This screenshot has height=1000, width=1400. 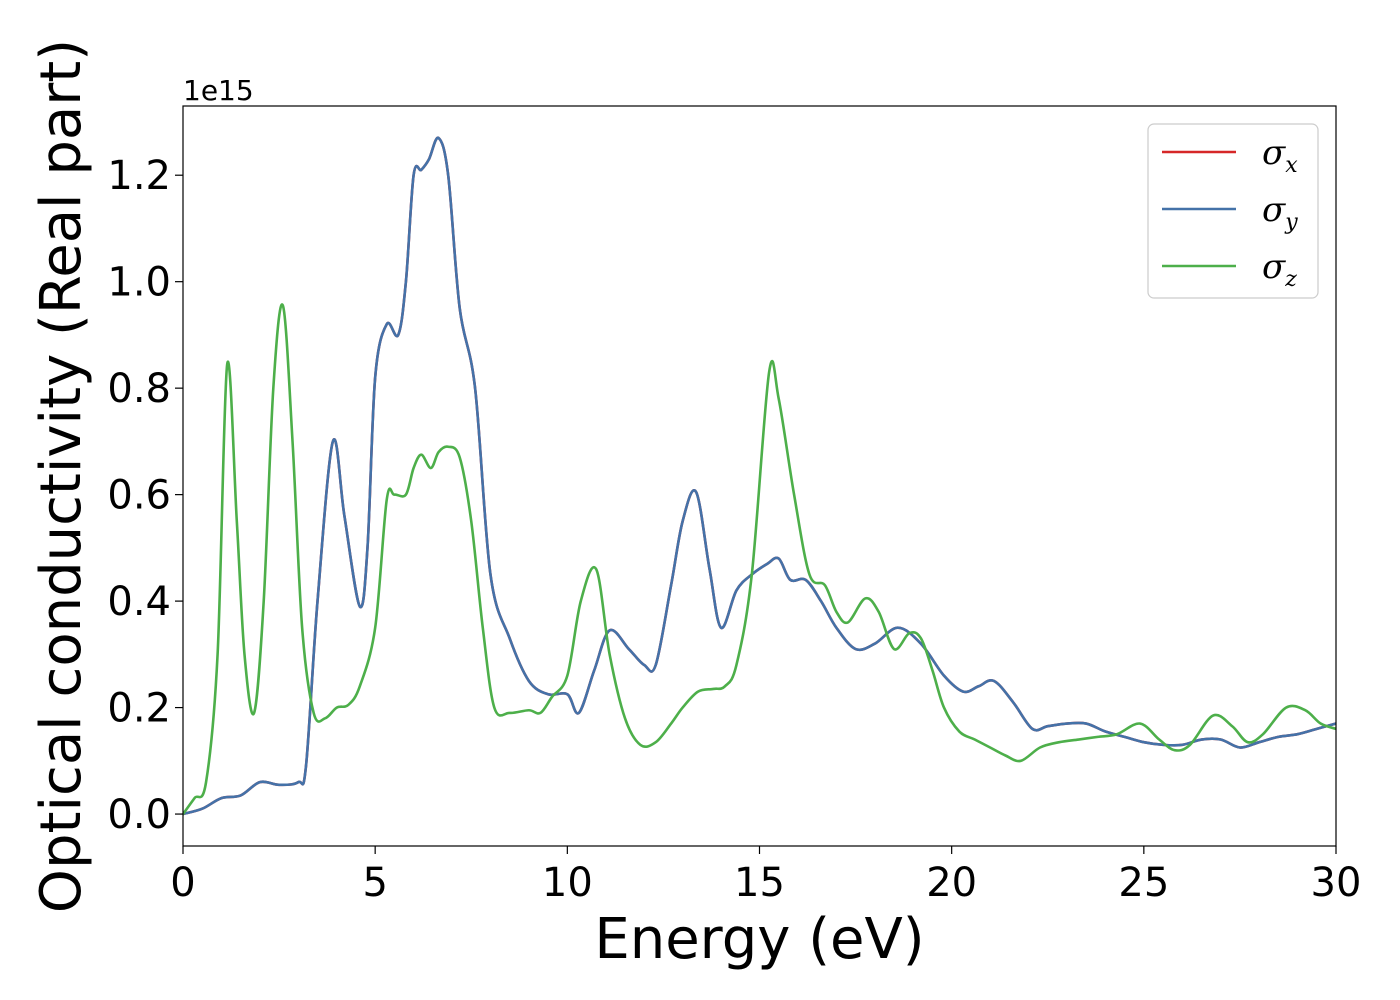 I want to click on legend-label-x: σx, so click(x=1280, y=155).